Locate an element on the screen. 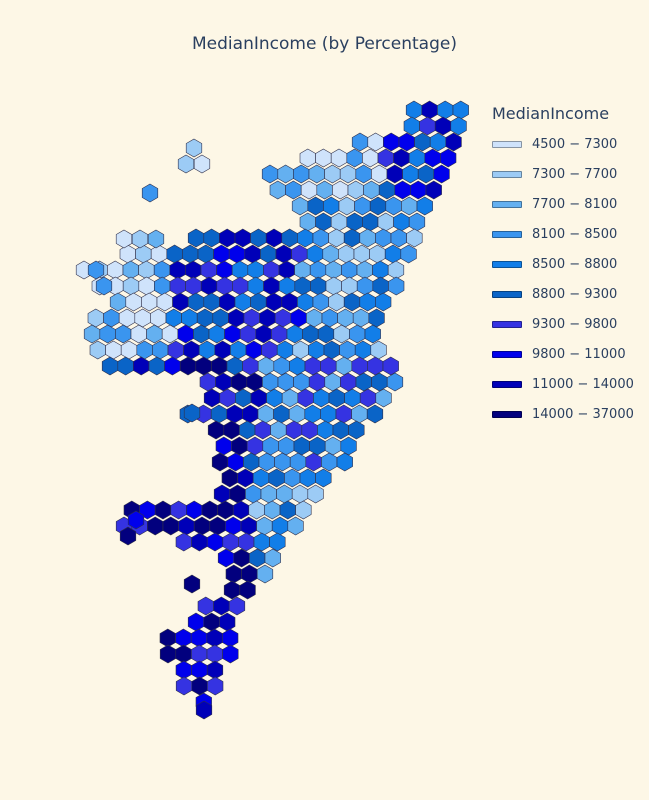 The height and width of the screenshot is (800, 649). legend-item: 8800 − 9300 is located at coordinates (563, 294).